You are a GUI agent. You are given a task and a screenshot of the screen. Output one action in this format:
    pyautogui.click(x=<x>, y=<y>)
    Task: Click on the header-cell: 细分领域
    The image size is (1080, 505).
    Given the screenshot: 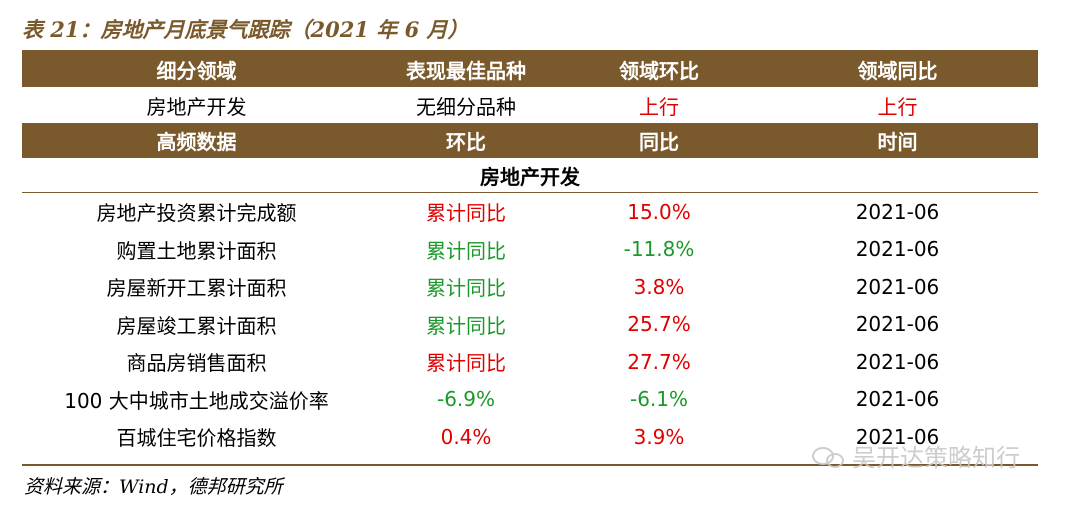 What is the action you would take?
    pyautogui.click(x=196, y=69)
    